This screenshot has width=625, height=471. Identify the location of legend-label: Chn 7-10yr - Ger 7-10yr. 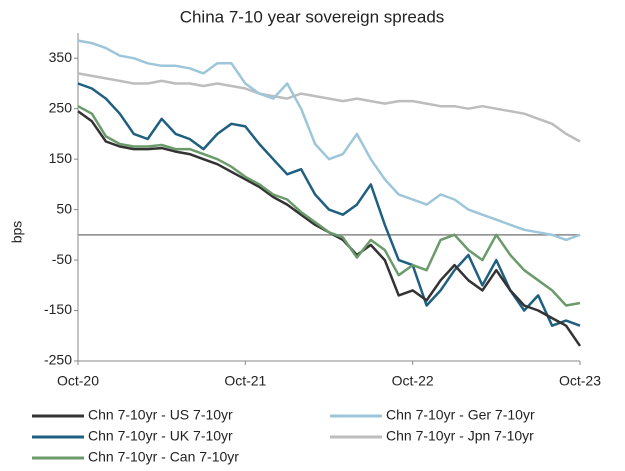
(460, 415).